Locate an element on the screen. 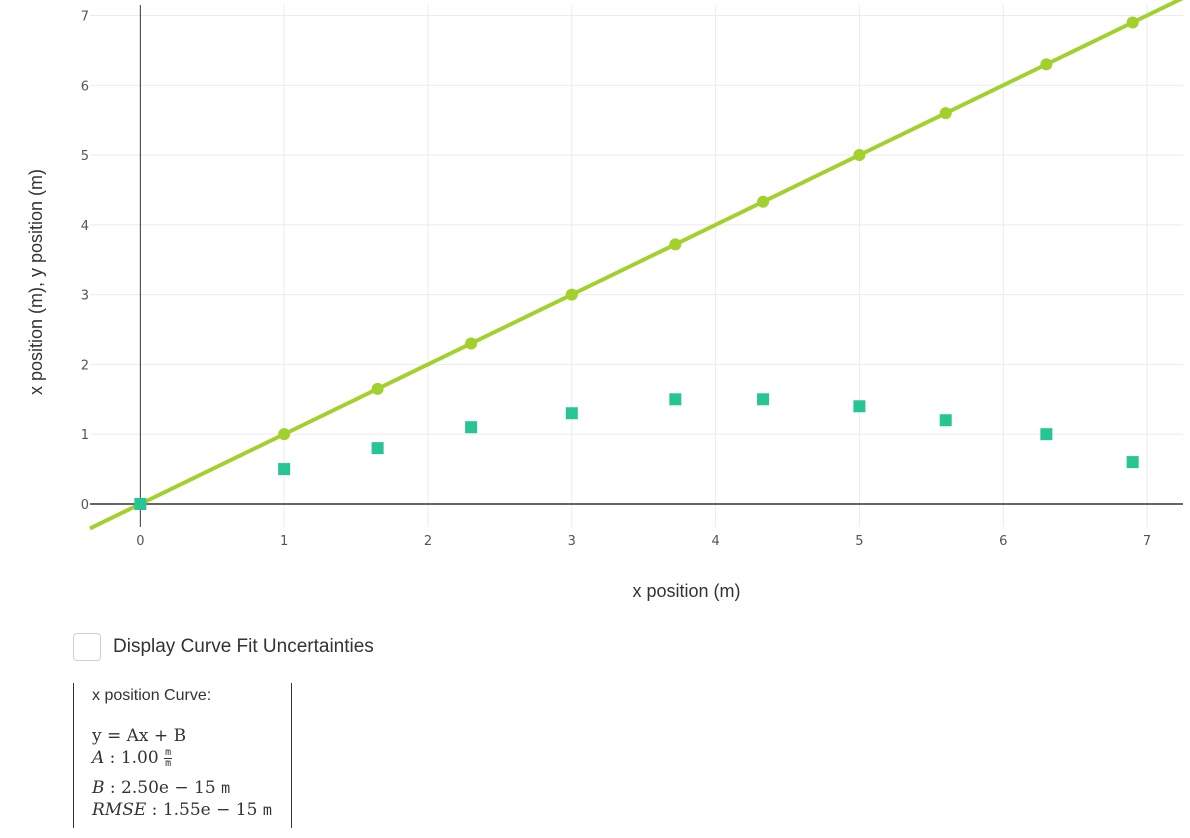  y-tick-labels: 0 1 2 3 4 5 6 7 is located at coordinates (85, 261).